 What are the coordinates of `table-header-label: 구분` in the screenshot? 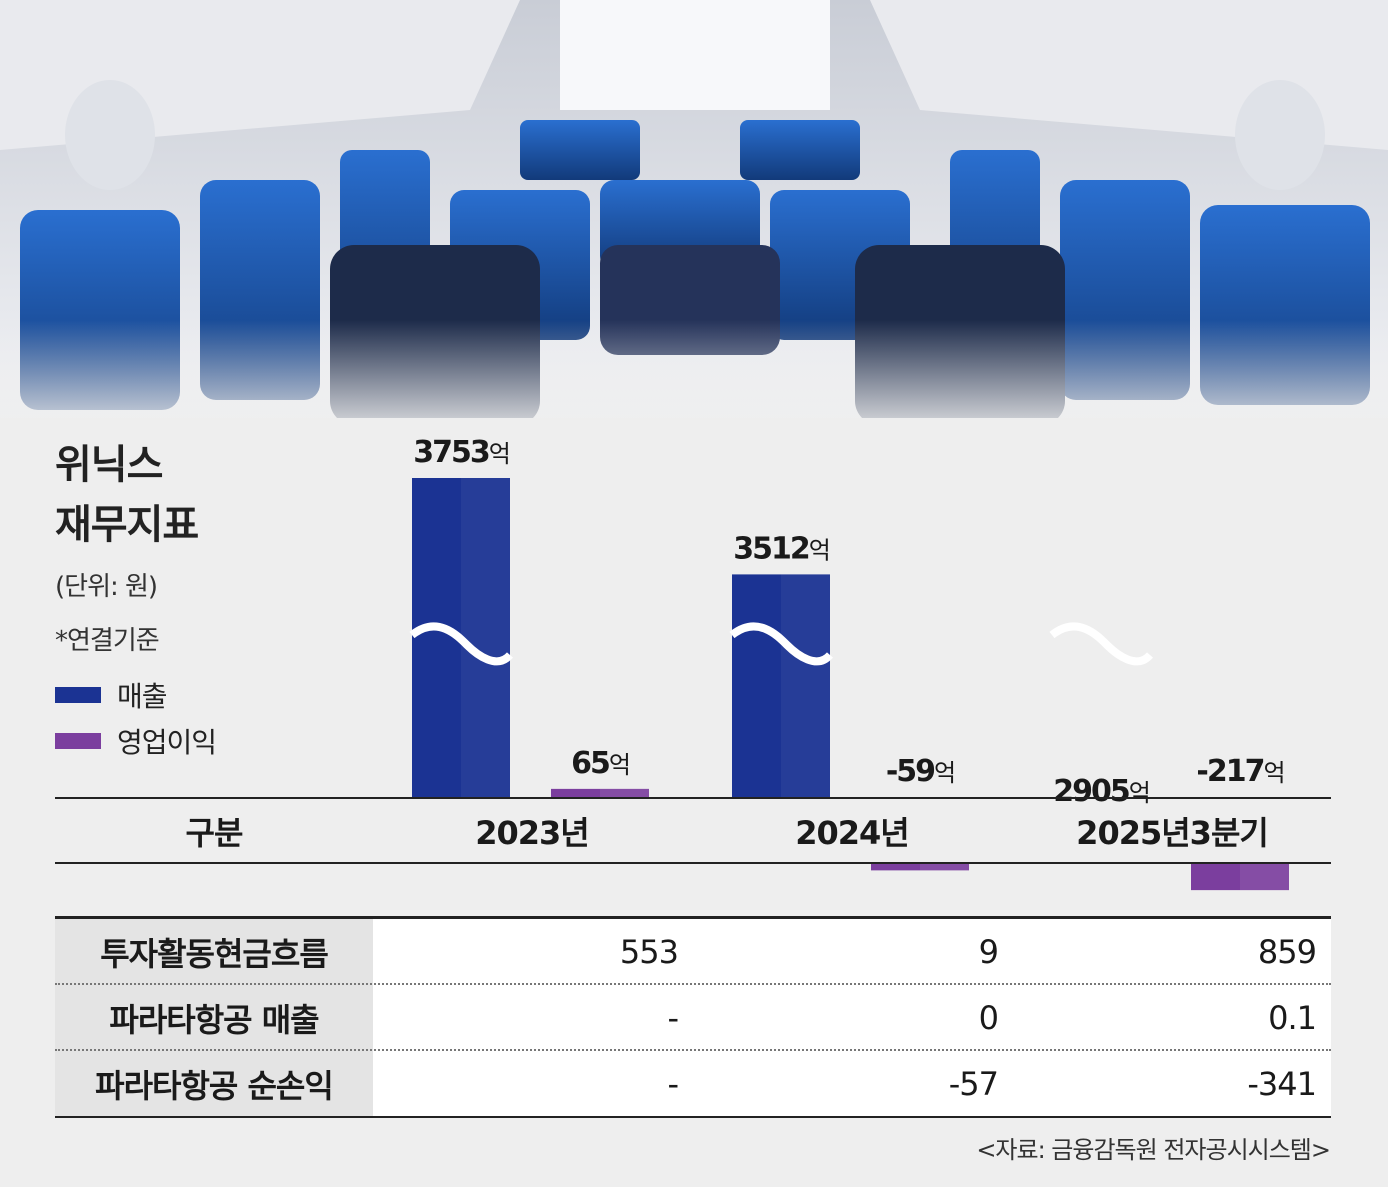 It's located at (214, 833).